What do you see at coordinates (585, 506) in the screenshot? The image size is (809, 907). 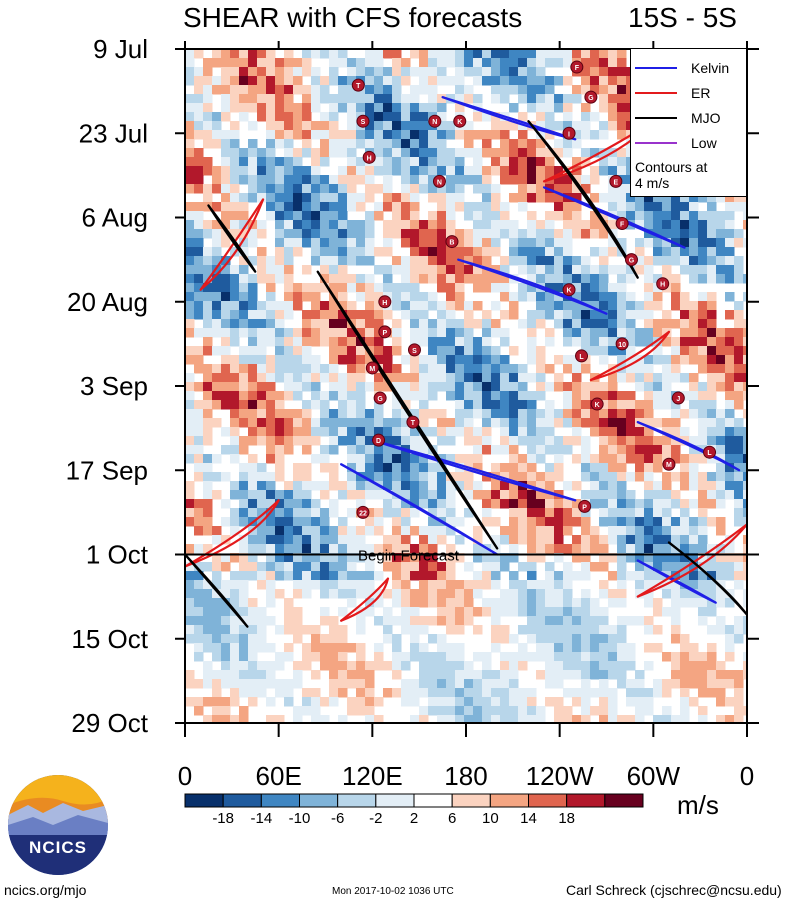 I see `storm-marker: P` at bounding box center [585, 506].